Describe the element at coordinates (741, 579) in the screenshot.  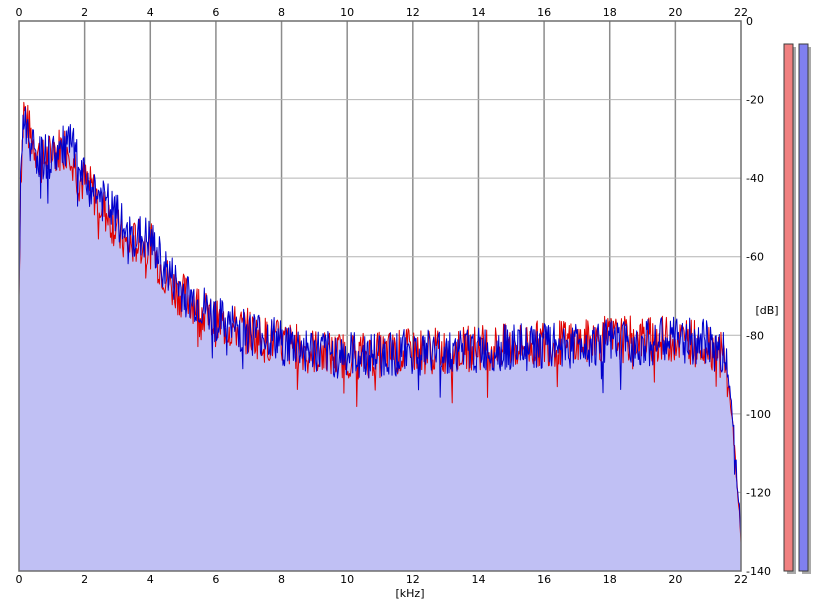
I see `x-tick-label-bottom: 22` at that location.